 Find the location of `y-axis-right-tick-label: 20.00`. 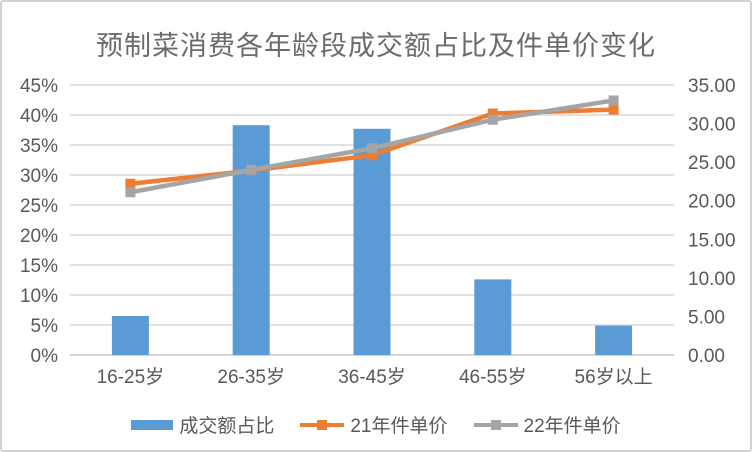

y-axis-right-tick-label: 20.00 is located at coordinates (712, 202).